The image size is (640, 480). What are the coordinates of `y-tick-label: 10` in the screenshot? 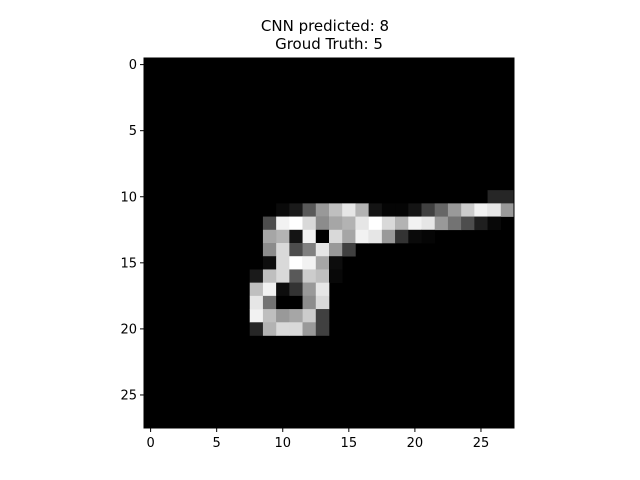 It's located at (128, 197).